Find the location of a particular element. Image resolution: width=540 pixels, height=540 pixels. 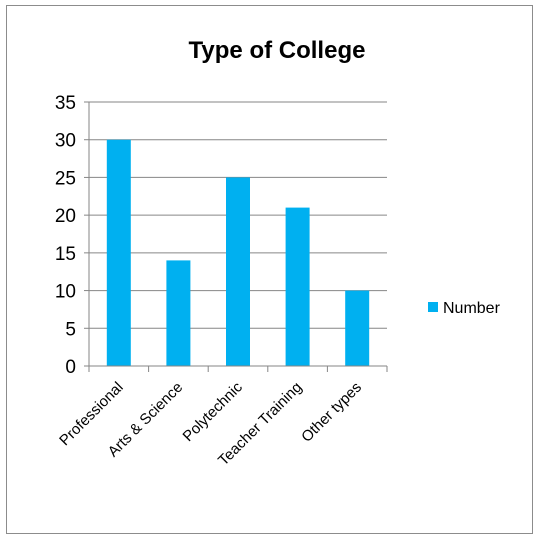

legend: Number is located at coordinates (464, 308).